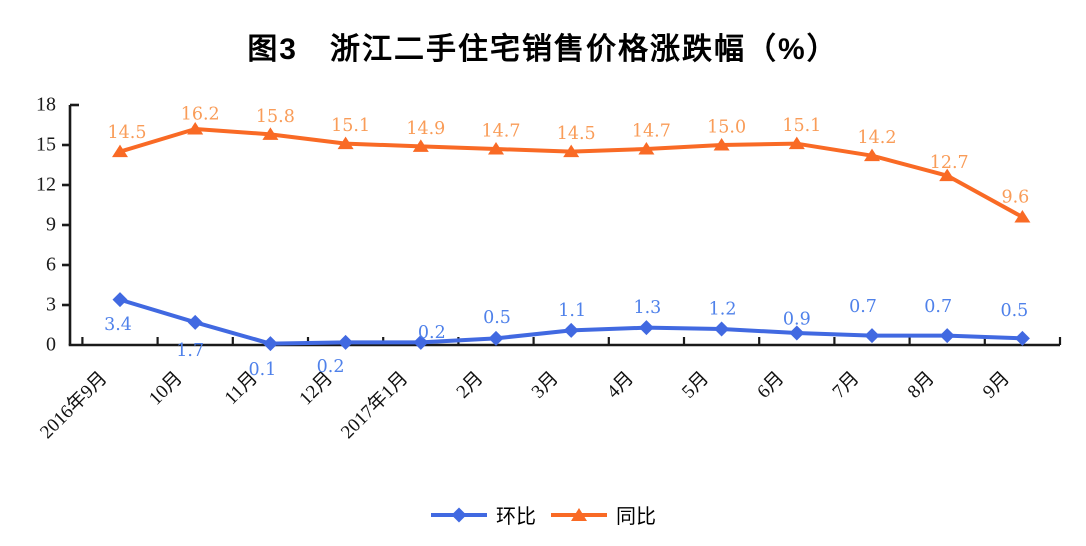  Describe the element at coordinates (723, 310) in the screenshot. I see `svg-text: 1.2` at that location.